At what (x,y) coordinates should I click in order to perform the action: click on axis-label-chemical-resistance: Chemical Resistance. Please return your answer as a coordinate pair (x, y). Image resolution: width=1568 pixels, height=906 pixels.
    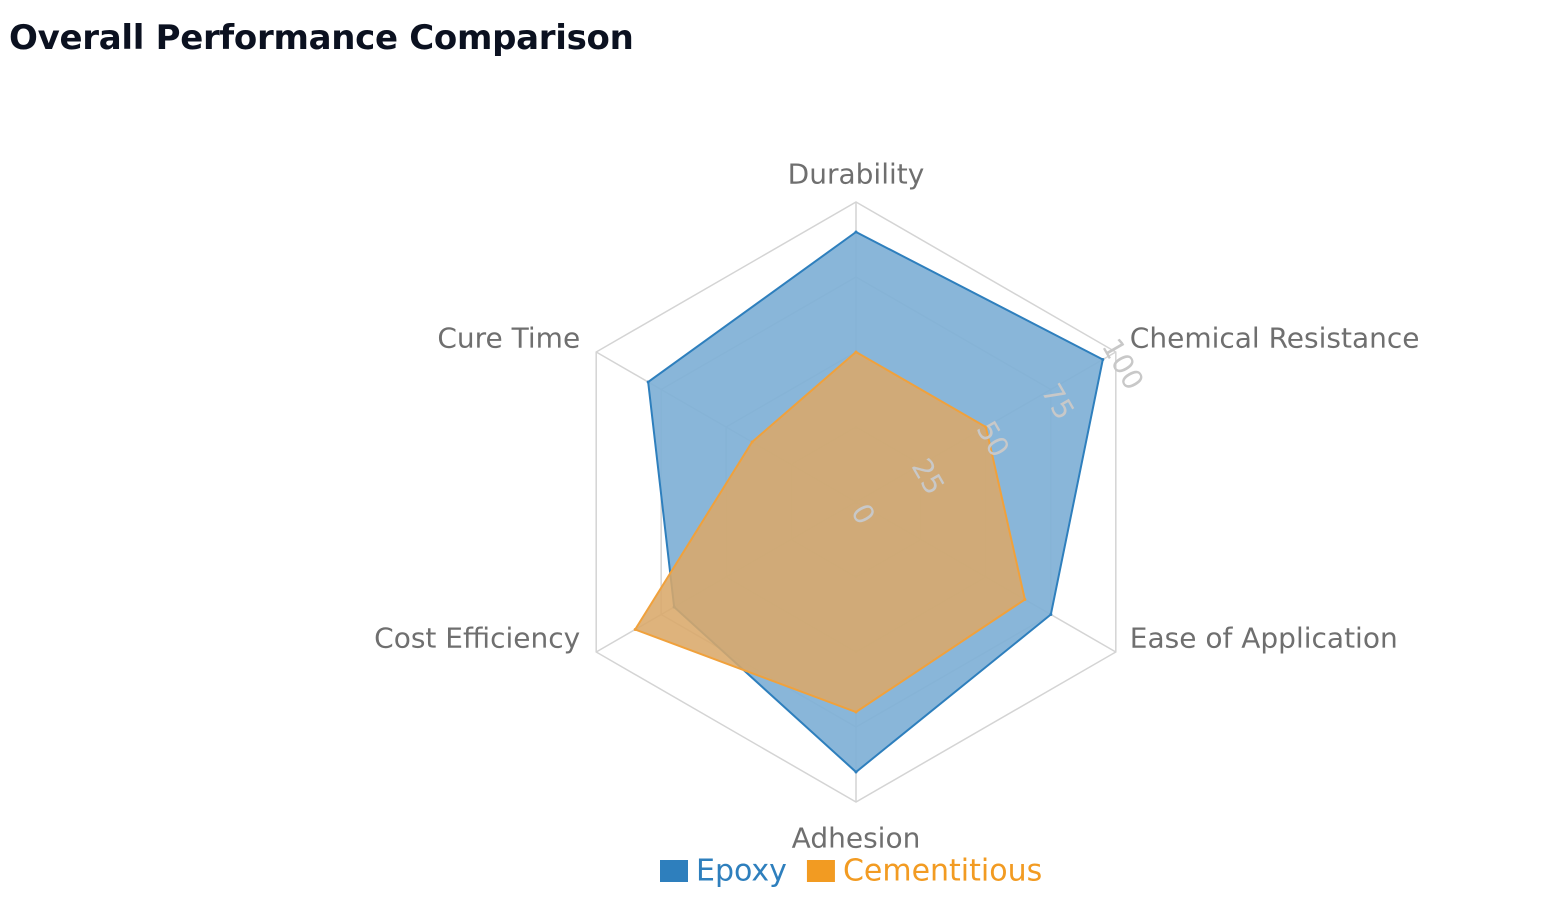
    Looking at the image, I should click on (1275, 338).